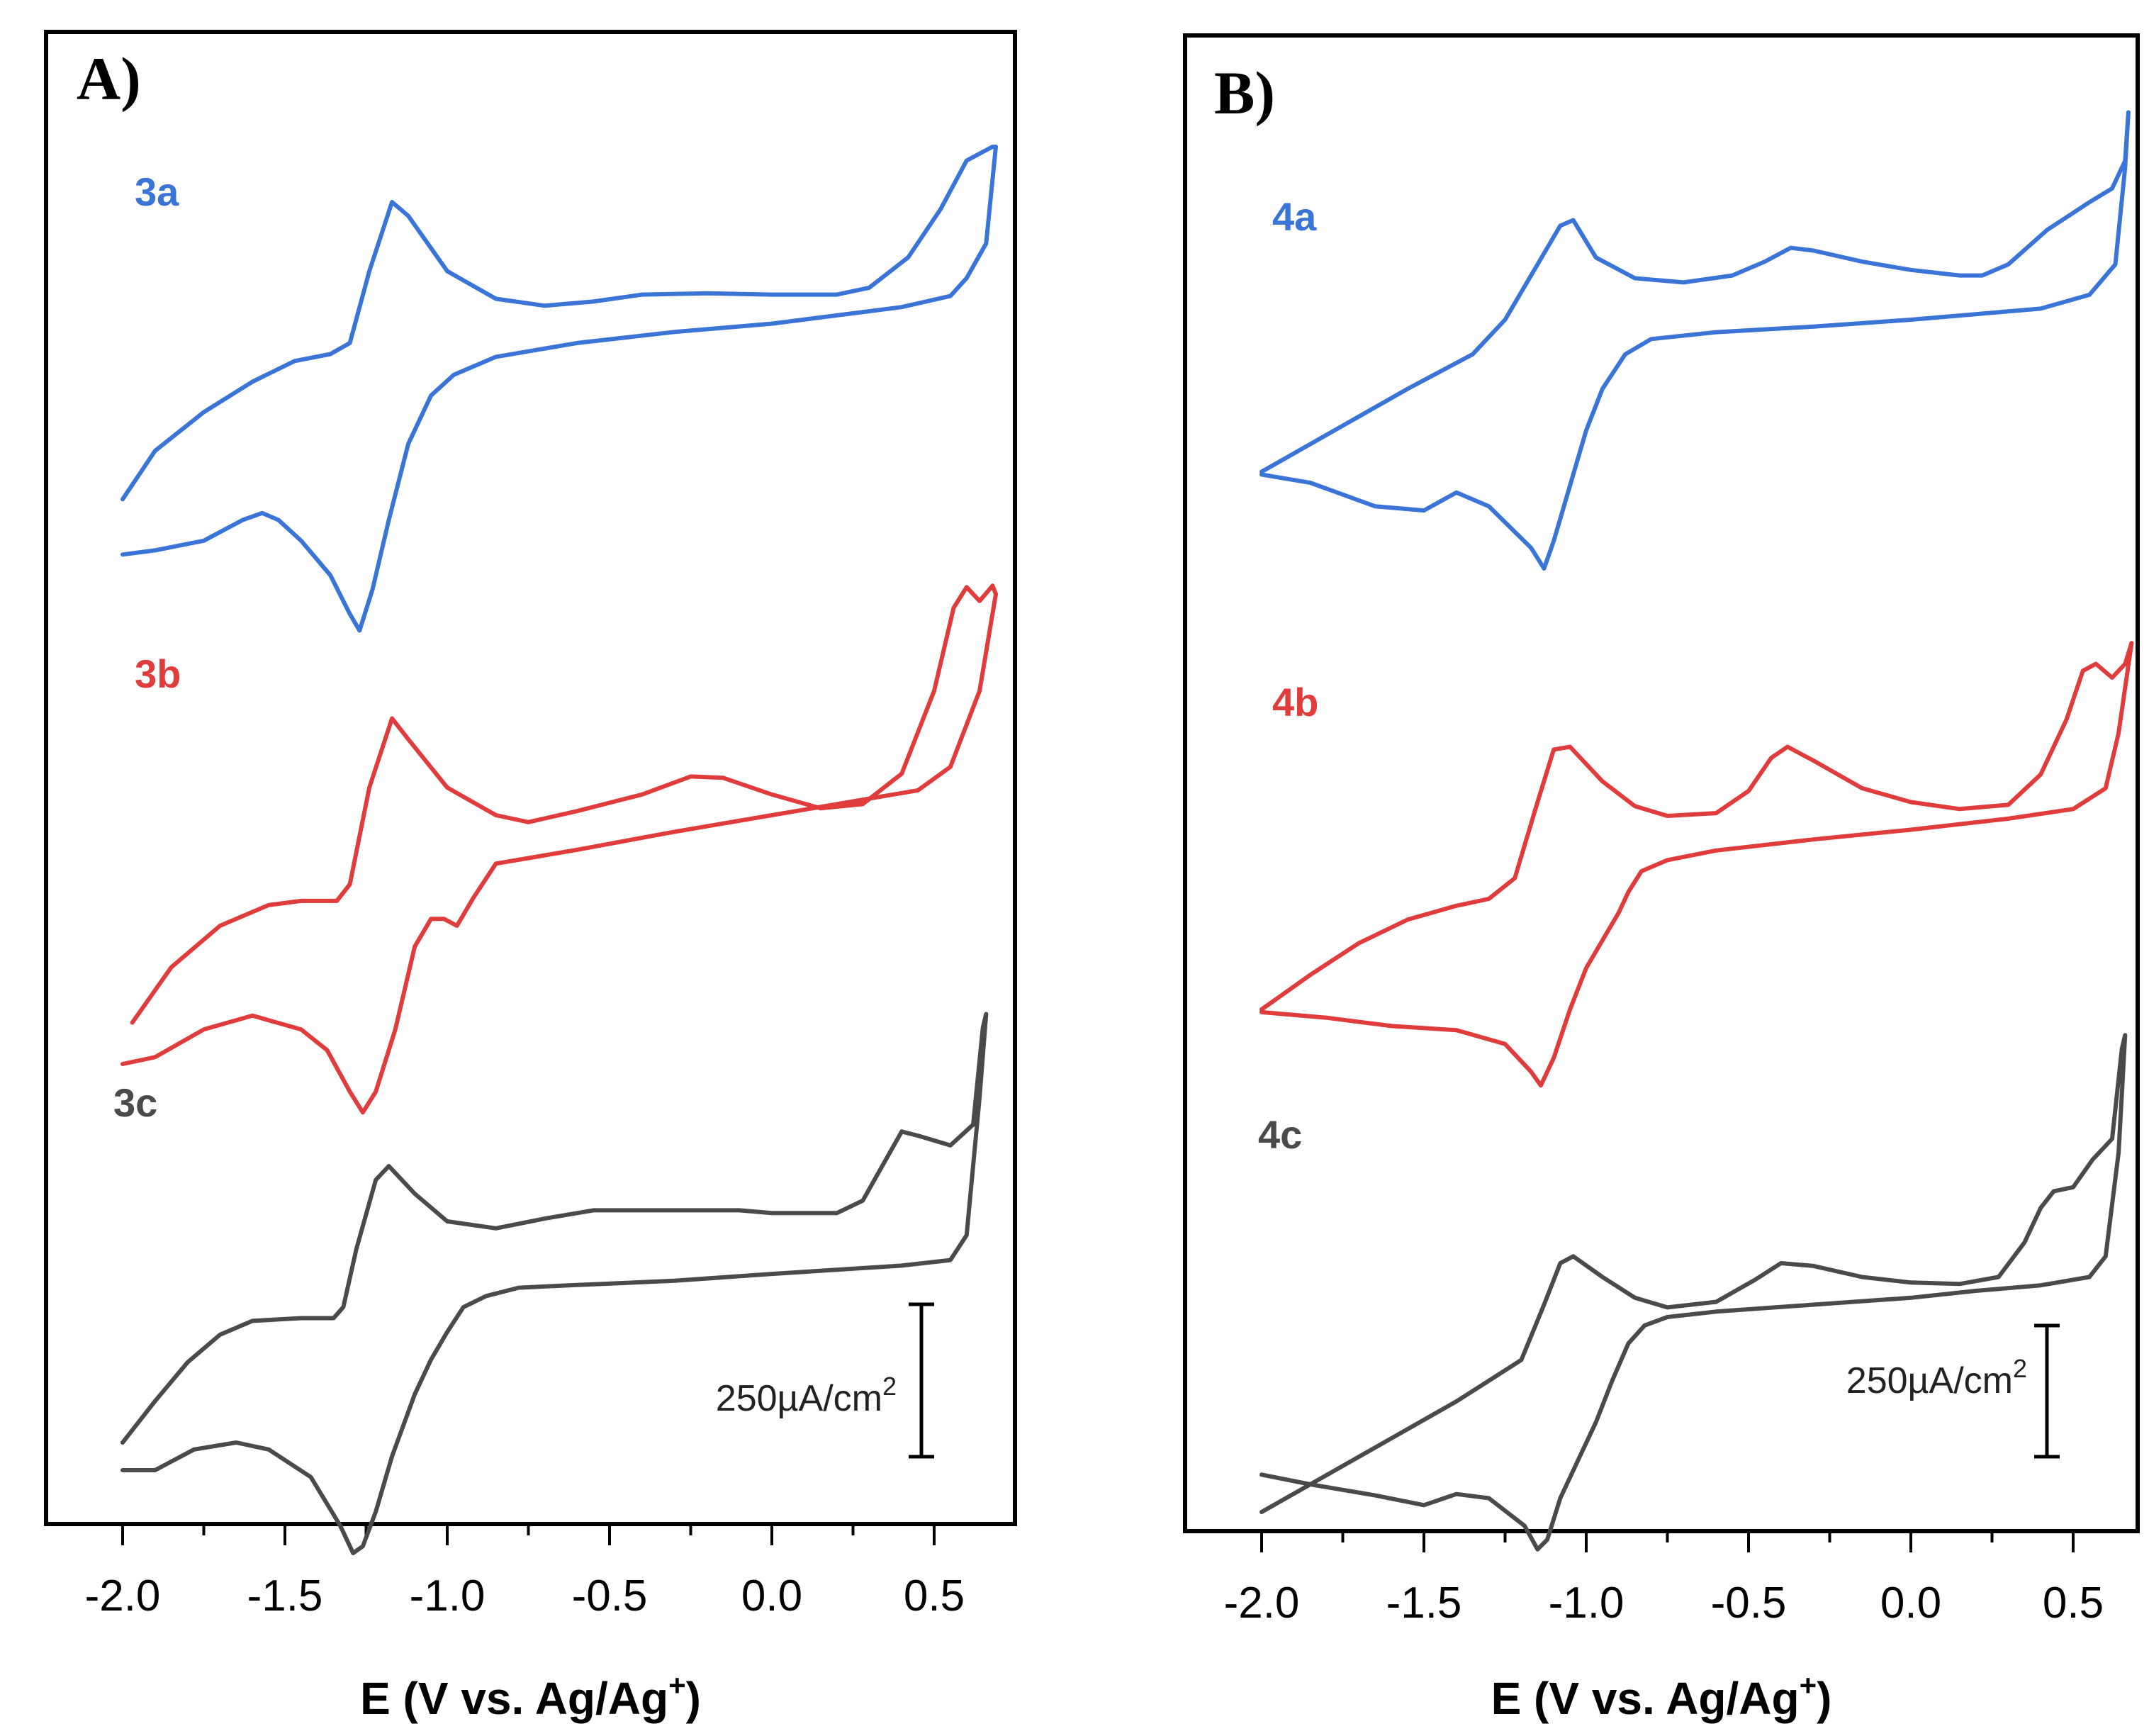 The width and height of the screenshot is (2149, 1736). What do you see at coordinates (1295, 217) in the screenshot?
I see `series-label-4a: 4a` at bounding box center [1295, 217].